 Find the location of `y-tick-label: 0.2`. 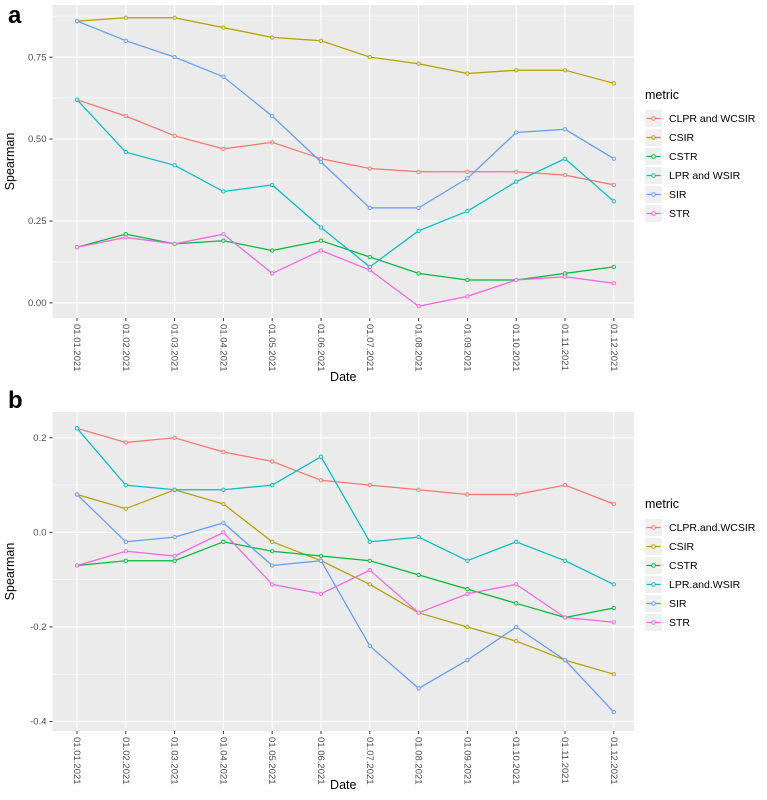

y-tick-label: 0.2 is located at coordinates (39, 438).